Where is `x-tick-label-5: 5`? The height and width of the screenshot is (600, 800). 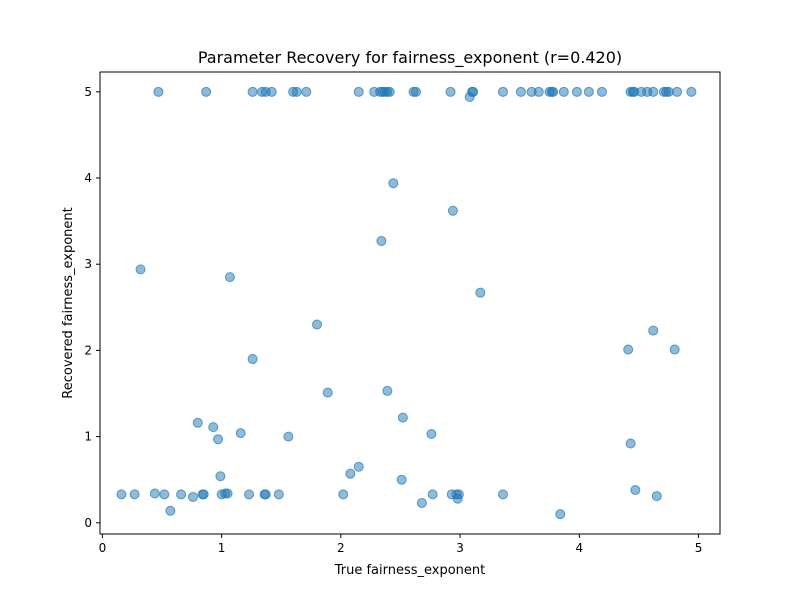
x-tick-label-5: 5 is located at coordinates (699, 548).